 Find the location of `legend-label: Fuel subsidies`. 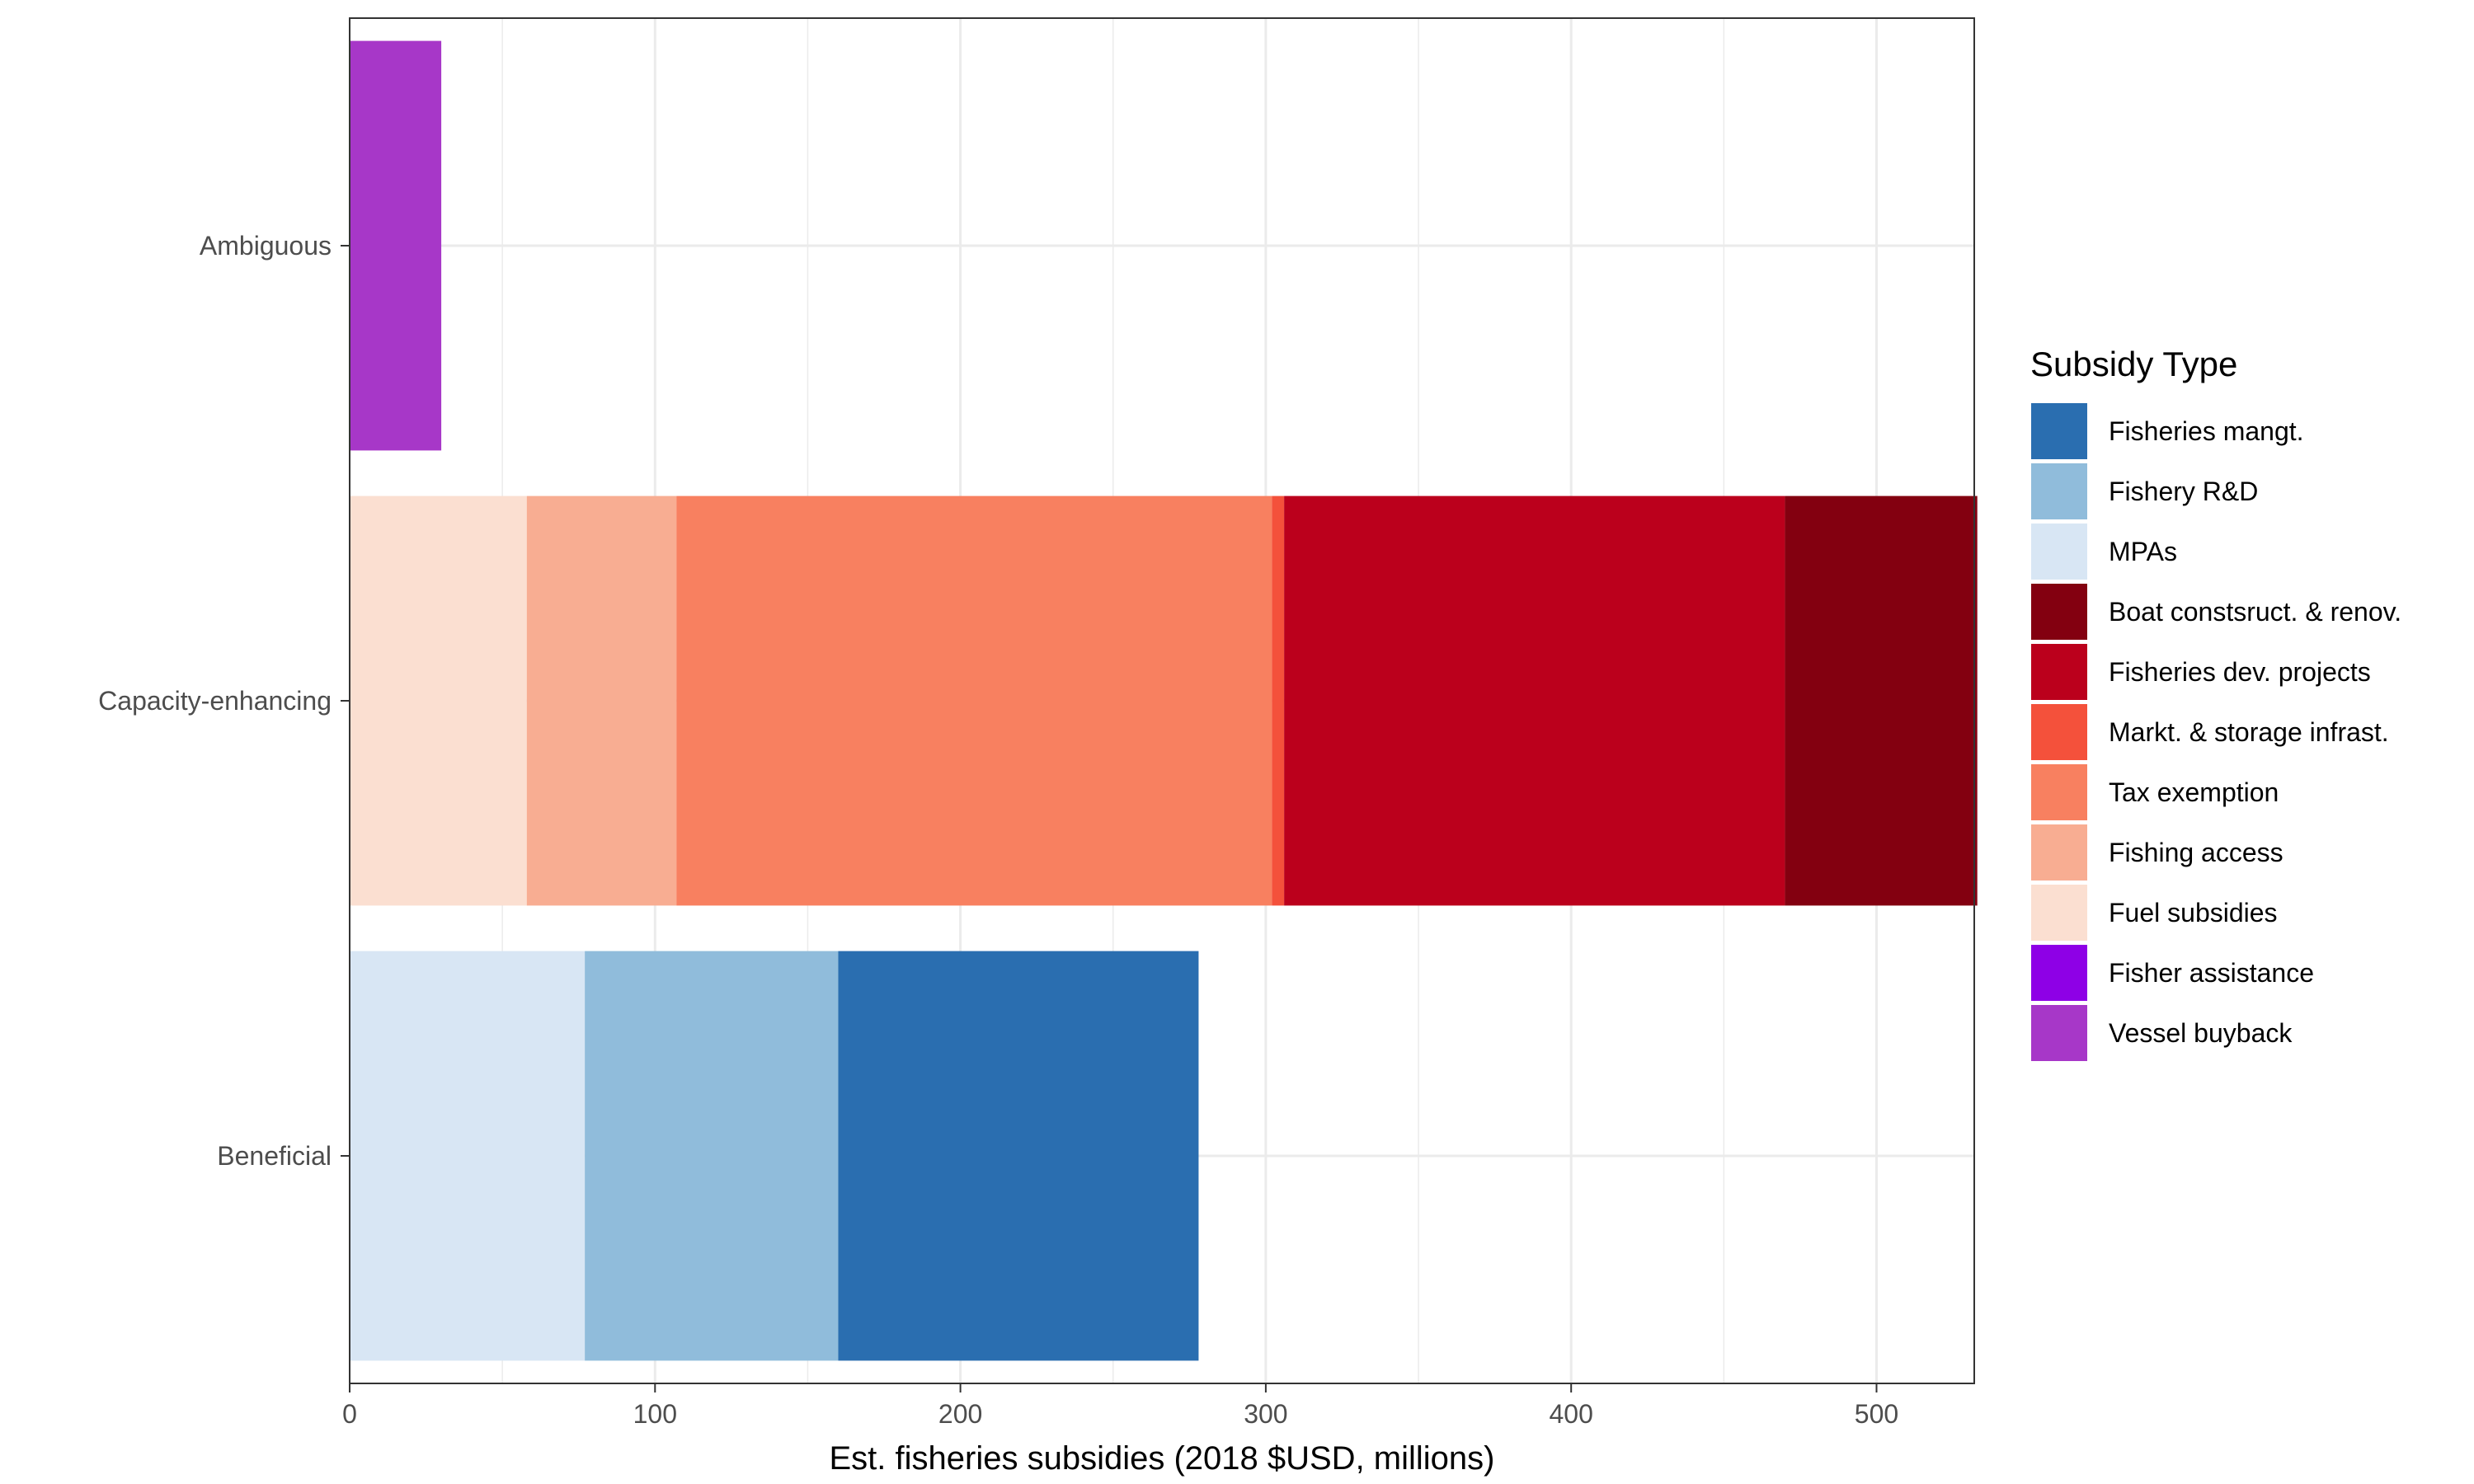

legend-label: Fuel subsidies is located at coordinates (2193, 913).